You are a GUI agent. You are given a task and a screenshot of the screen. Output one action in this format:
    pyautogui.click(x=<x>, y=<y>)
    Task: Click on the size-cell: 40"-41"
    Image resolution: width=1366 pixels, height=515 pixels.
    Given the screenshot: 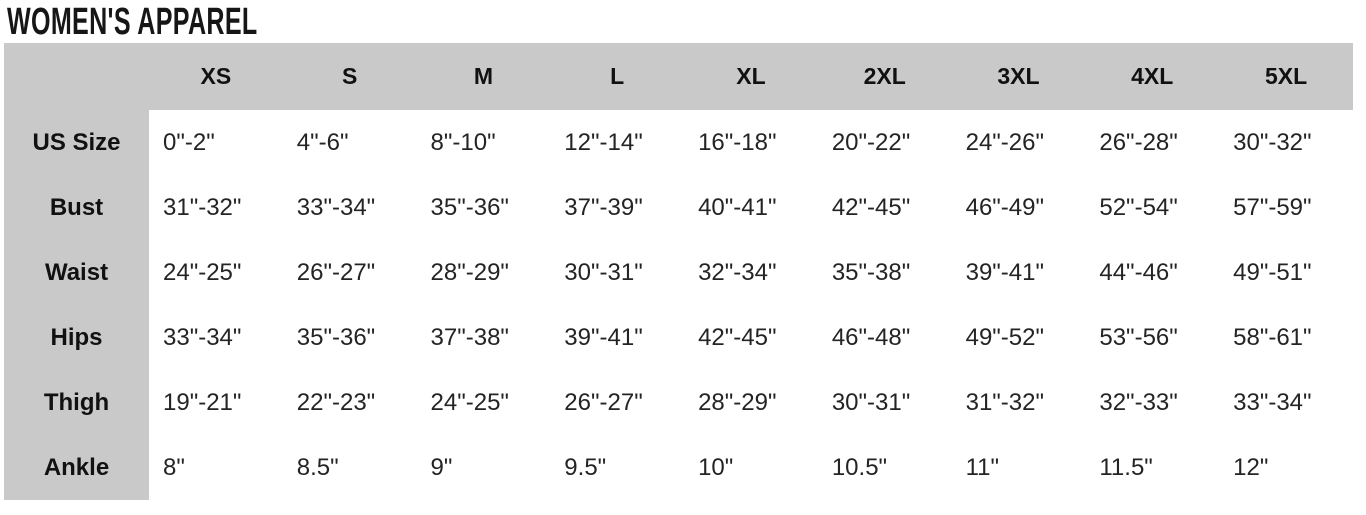 What is the action you would take?
    pyautogui.click(x=751, y=207)
    